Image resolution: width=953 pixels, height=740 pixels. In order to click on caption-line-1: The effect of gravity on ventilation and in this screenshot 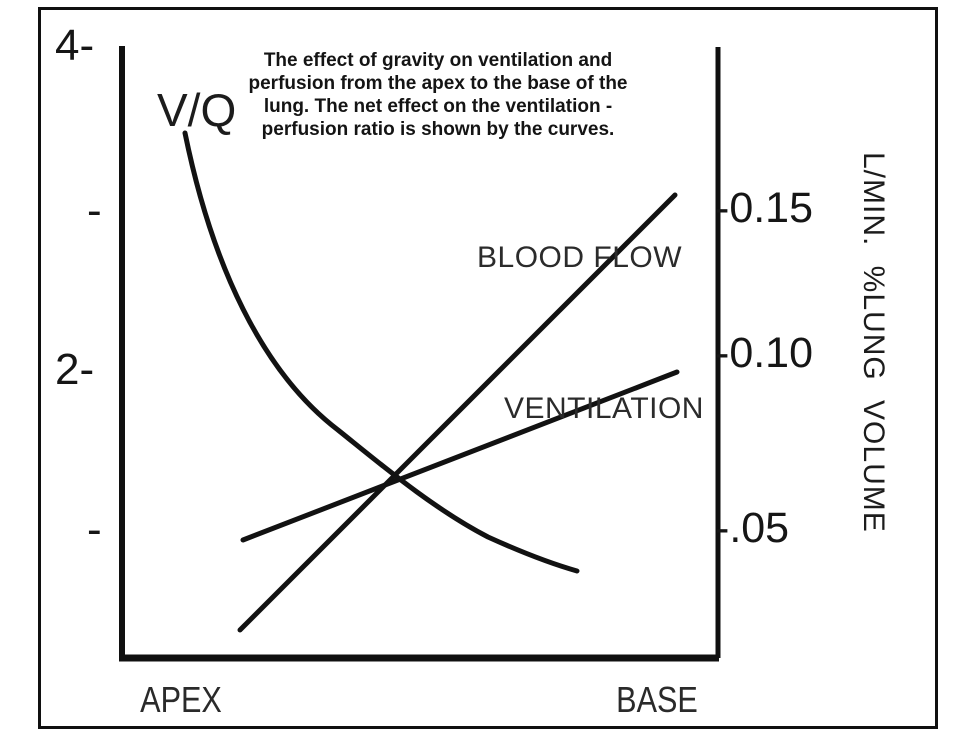, I will do `click(438, 60)`.